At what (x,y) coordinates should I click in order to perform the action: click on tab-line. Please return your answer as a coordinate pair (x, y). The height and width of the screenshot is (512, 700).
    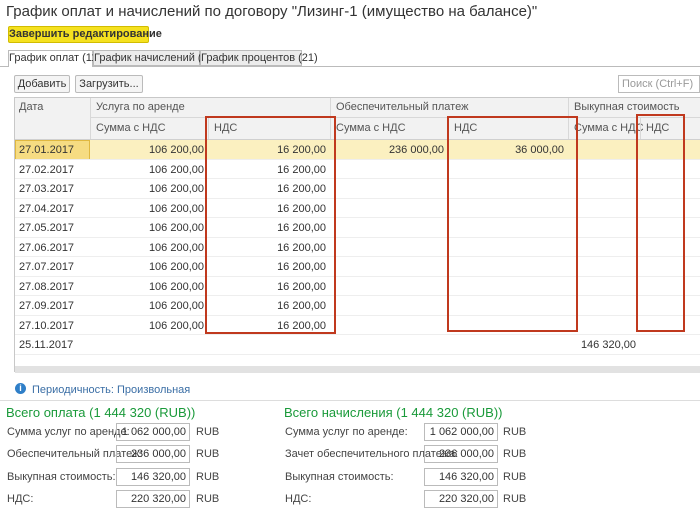
    Looking at the image, I should click on (350, 66).